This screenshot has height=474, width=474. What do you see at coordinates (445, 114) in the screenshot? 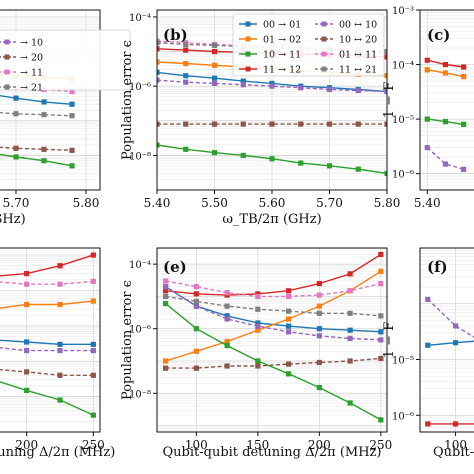
I see `series-group` at bounding box center [445, 114].